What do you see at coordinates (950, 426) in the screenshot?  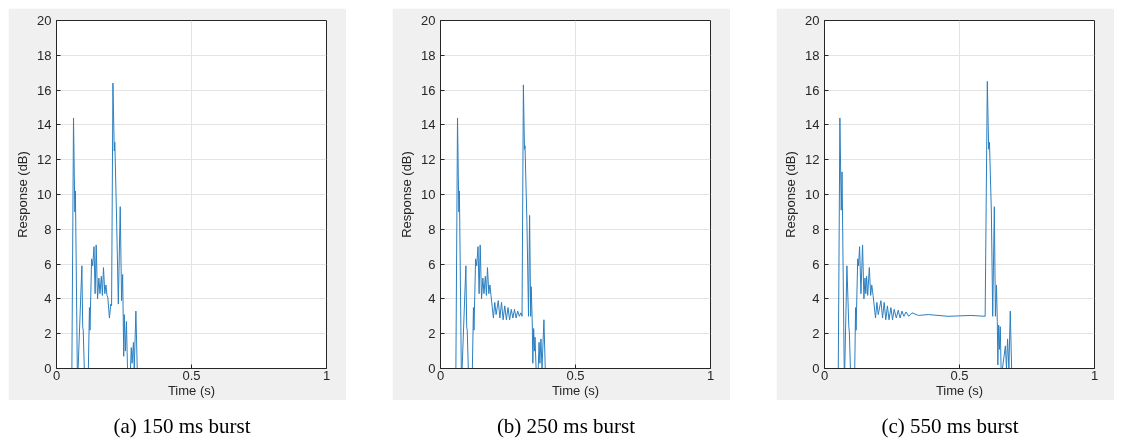 I see `text: (c) 550 ms burst` at bounding box center [950, 426].